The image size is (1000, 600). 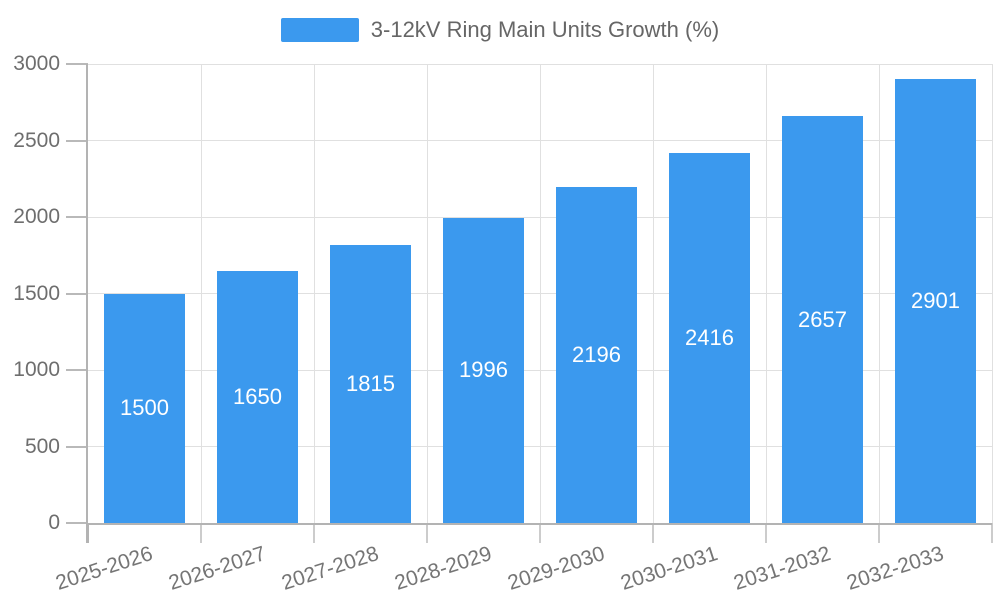 I want to click on y-axis-label: 2500, so click(x=36, y=140).